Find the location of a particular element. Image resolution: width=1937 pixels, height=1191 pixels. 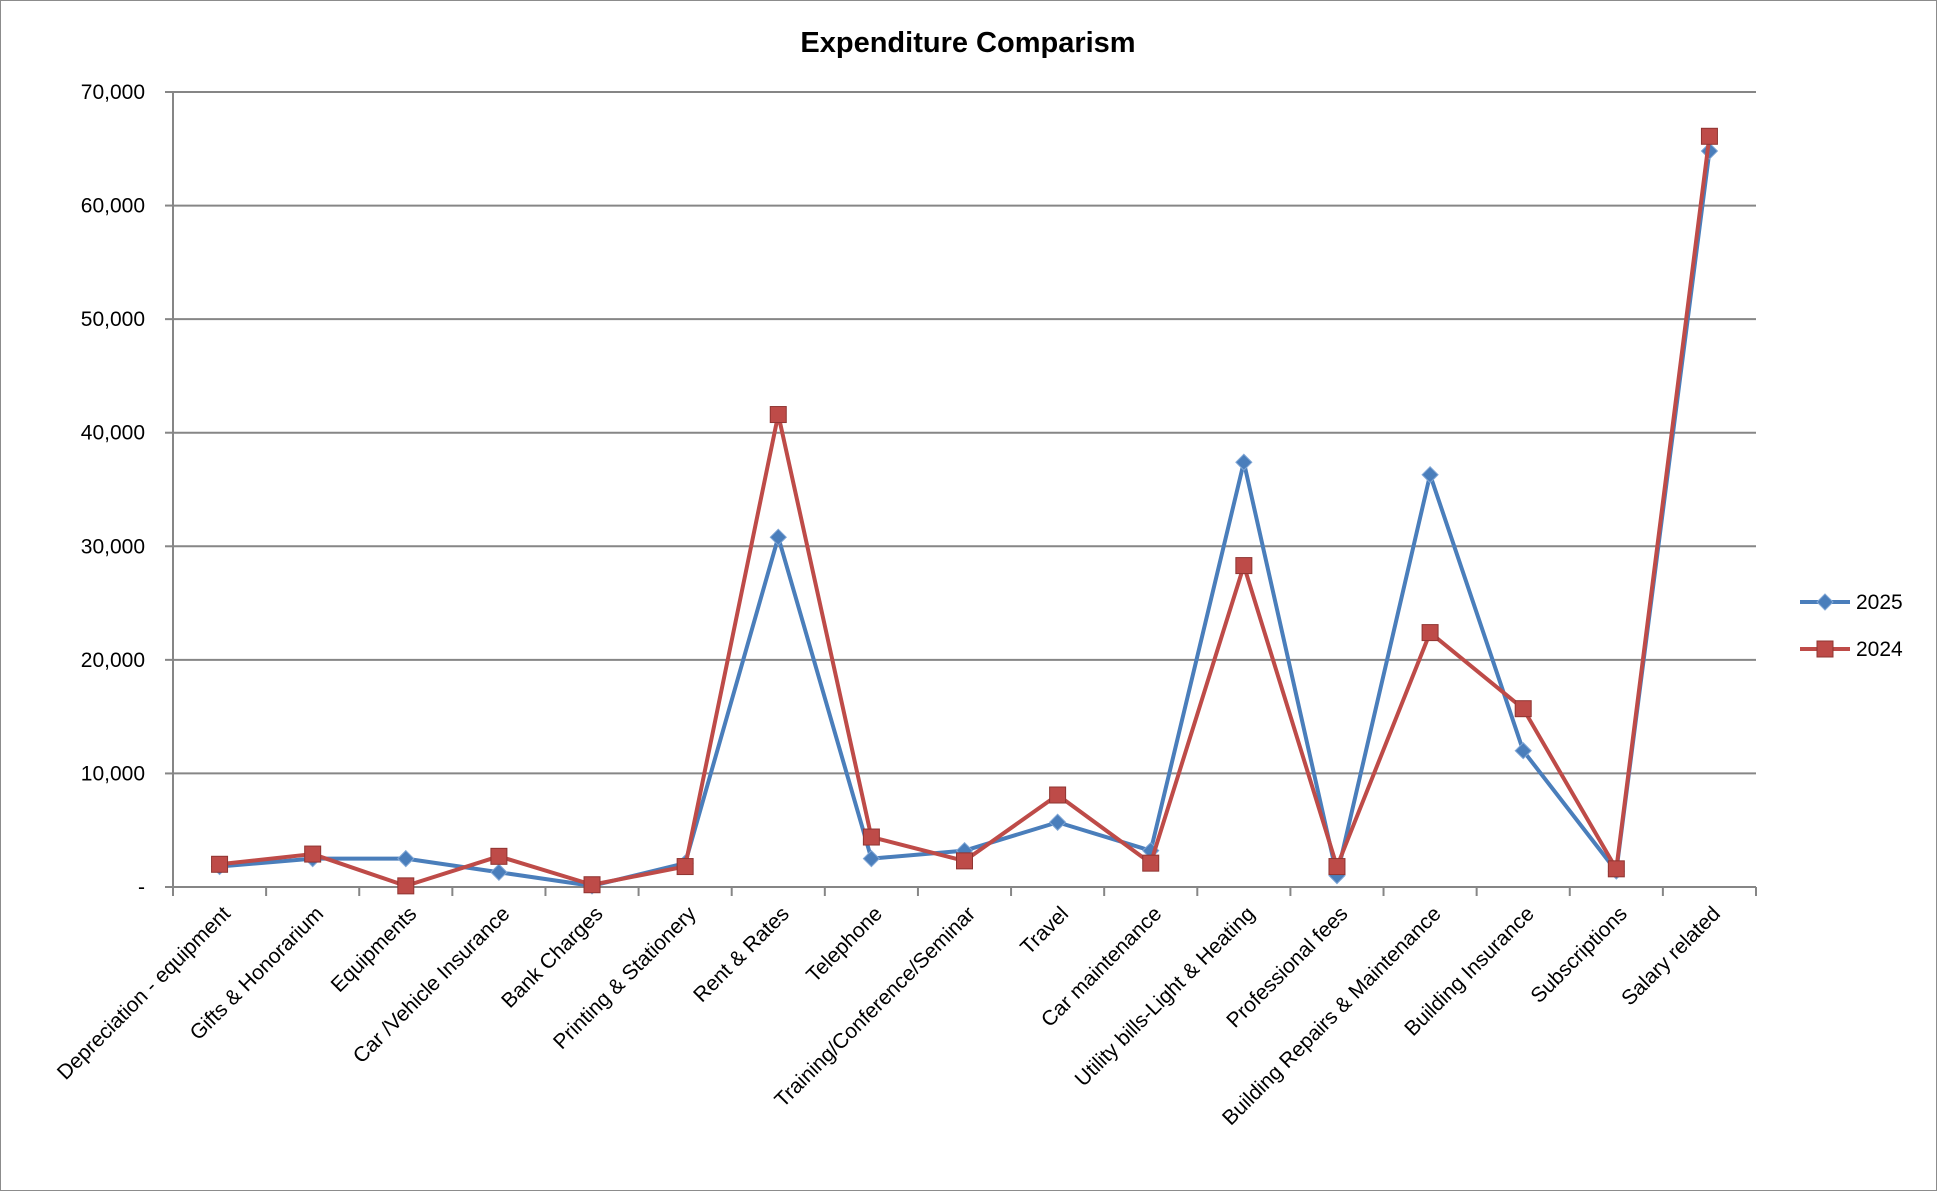

x-tick-label: Car /Vehicle Insurance is located at coordinates (432, 985).